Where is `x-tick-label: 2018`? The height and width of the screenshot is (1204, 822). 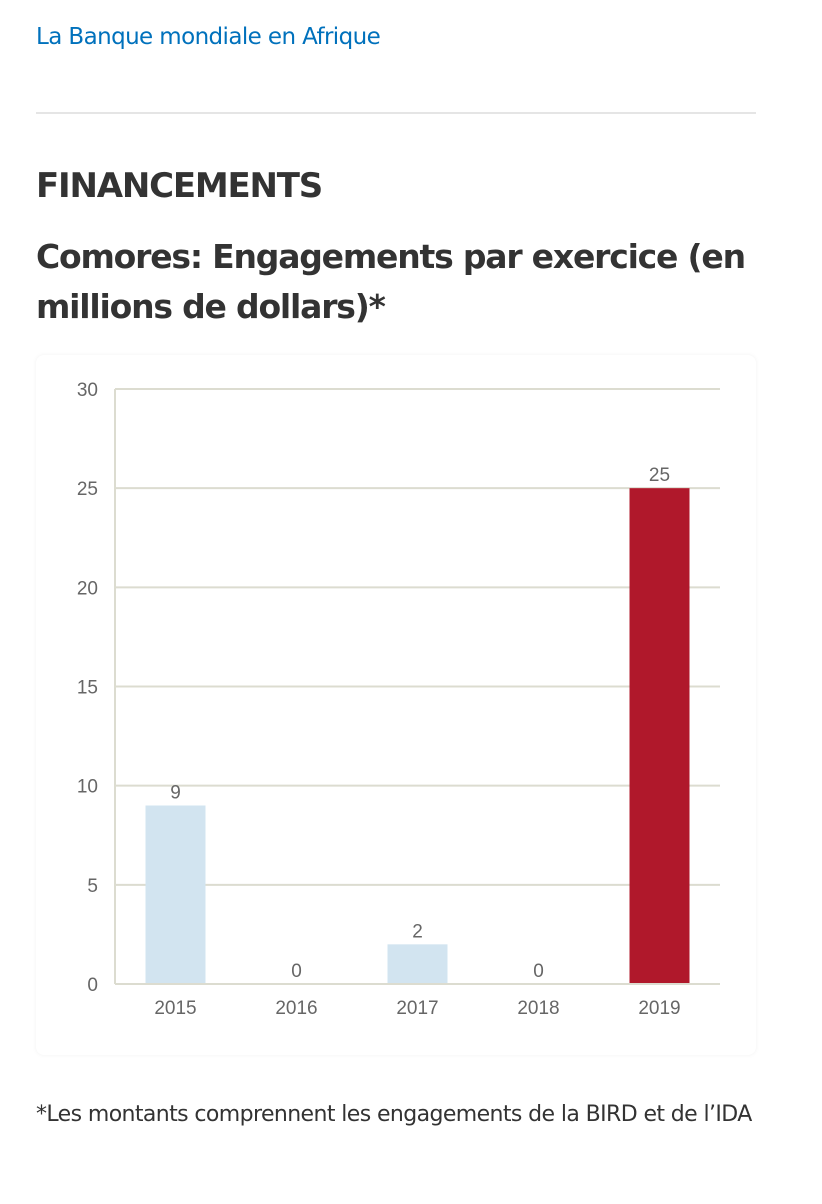
x-tick-label: 2018 is located at coordinates (538, 1008).